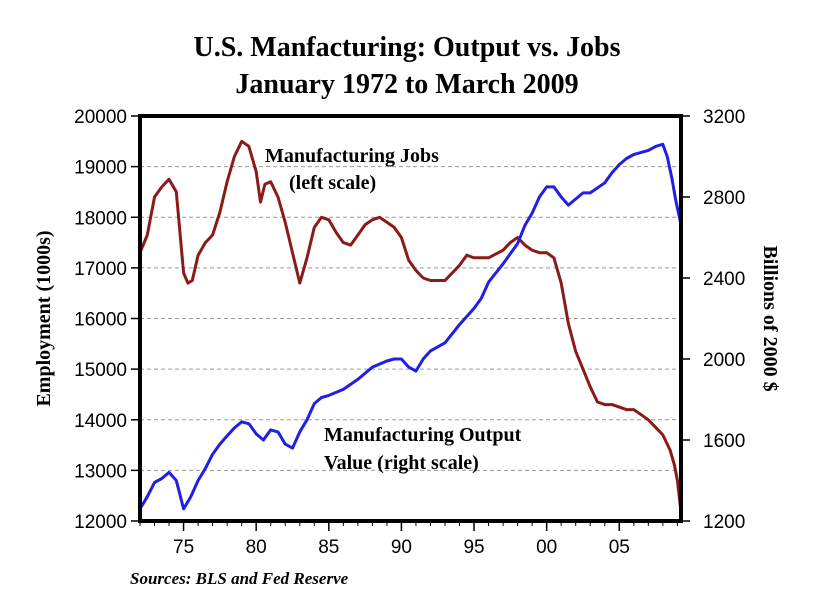 The height and width of the screenshot is (614, 814). Describe the element at coordinates (724, 198) in the screenshot. I see `right-tick-label: 2800` at that location.